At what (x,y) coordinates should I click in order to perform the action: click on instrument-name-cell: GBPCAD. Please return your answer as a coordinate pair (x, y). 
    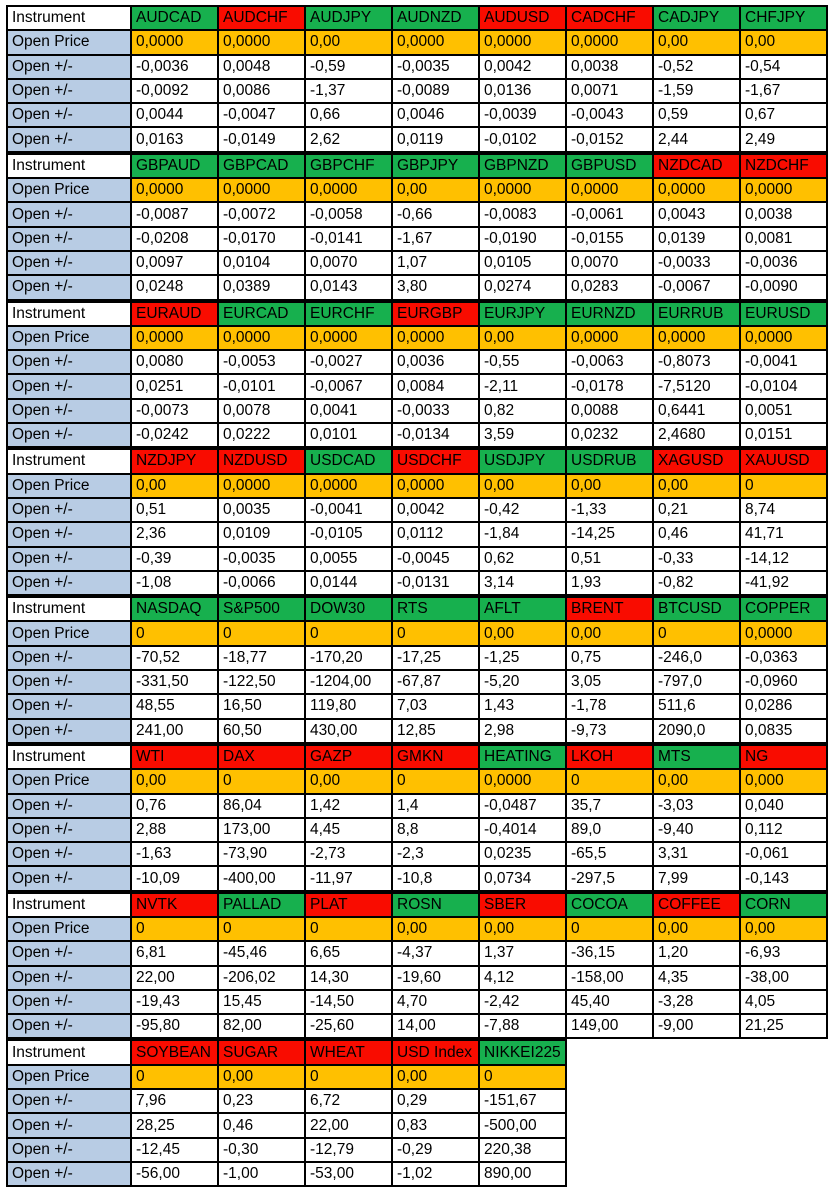
    Looking at the image, I should click on (261, 166).